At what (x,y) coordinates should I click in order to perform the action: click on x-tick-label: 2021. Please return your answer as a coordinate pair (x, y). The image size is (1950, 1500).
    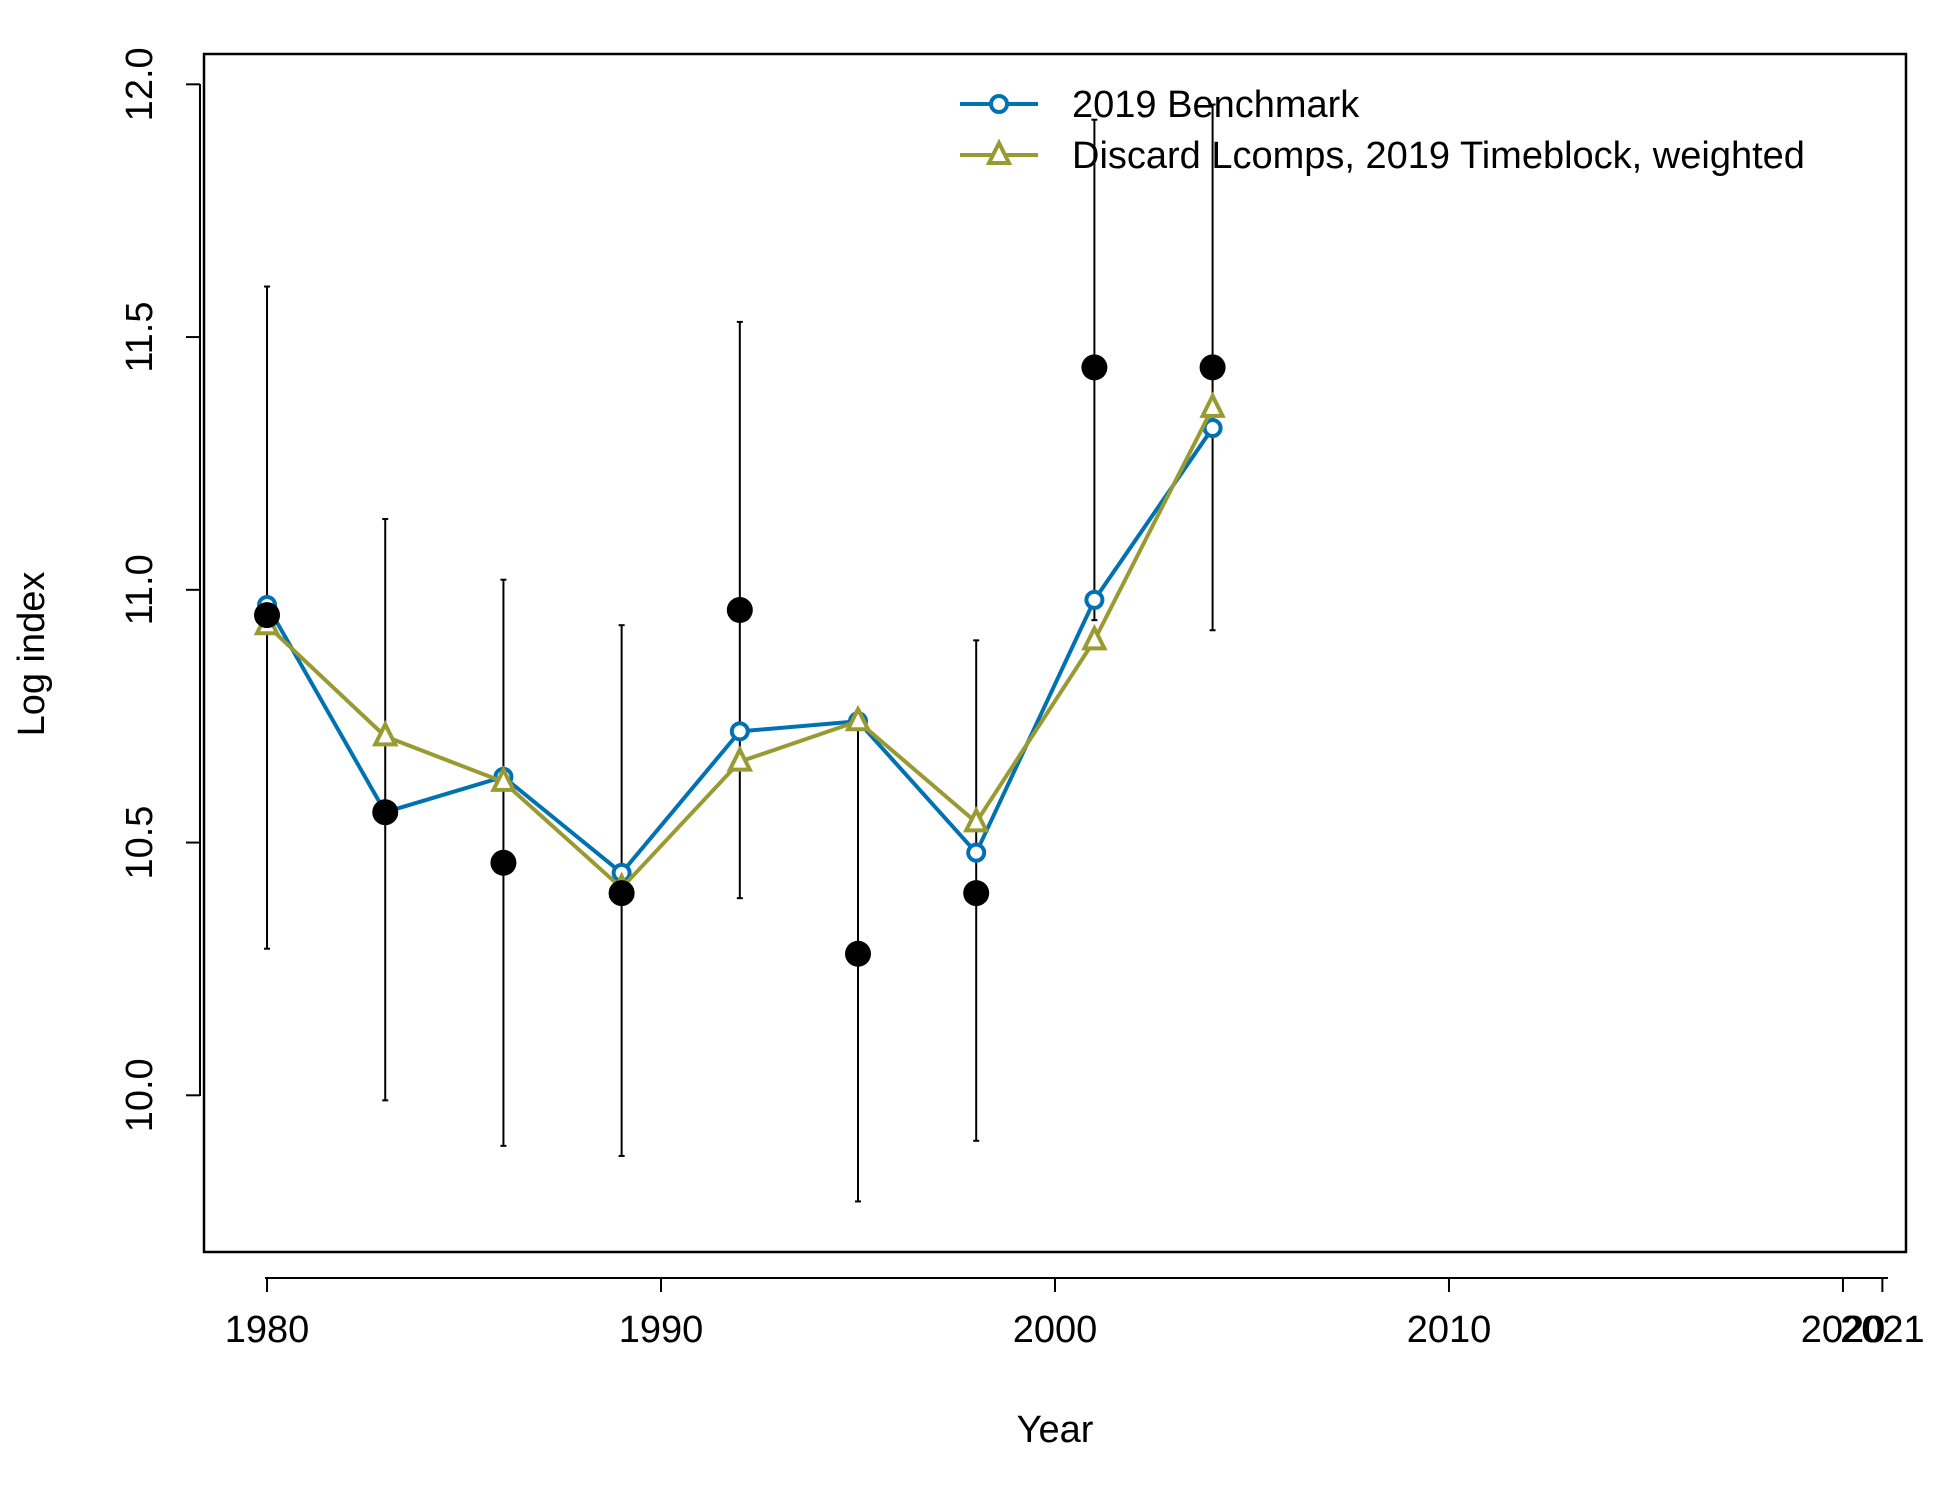
    Looking at the image, I should click on (1882, 1330).